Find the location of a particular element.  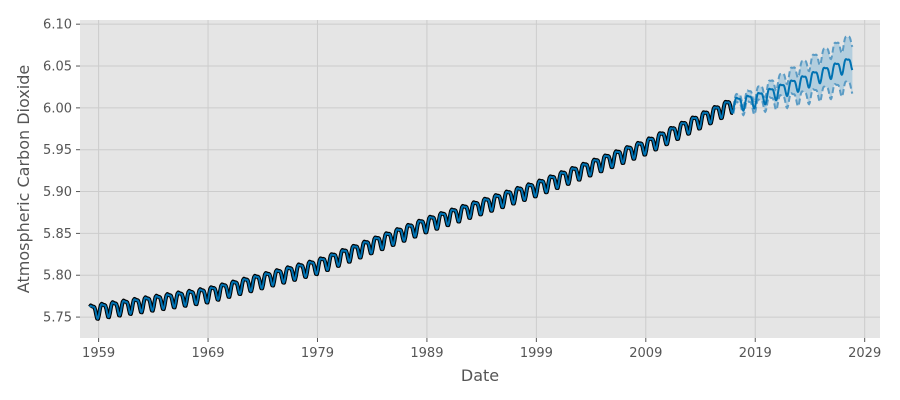

x-tick-label: 1999 is located at coordinates (536, 353).